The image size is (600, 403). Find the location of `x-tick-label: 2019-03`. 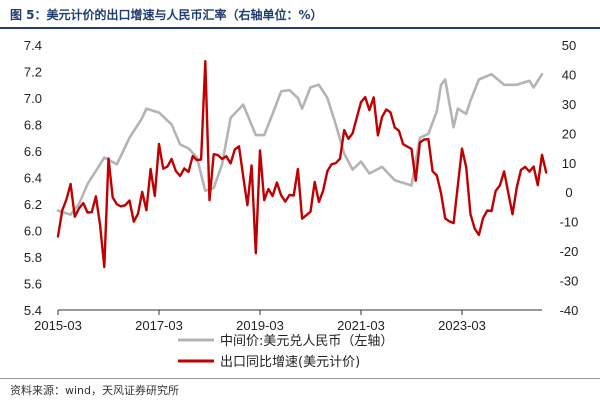

x-tick-label: 2019-03 is located at coordinates (260, 325).